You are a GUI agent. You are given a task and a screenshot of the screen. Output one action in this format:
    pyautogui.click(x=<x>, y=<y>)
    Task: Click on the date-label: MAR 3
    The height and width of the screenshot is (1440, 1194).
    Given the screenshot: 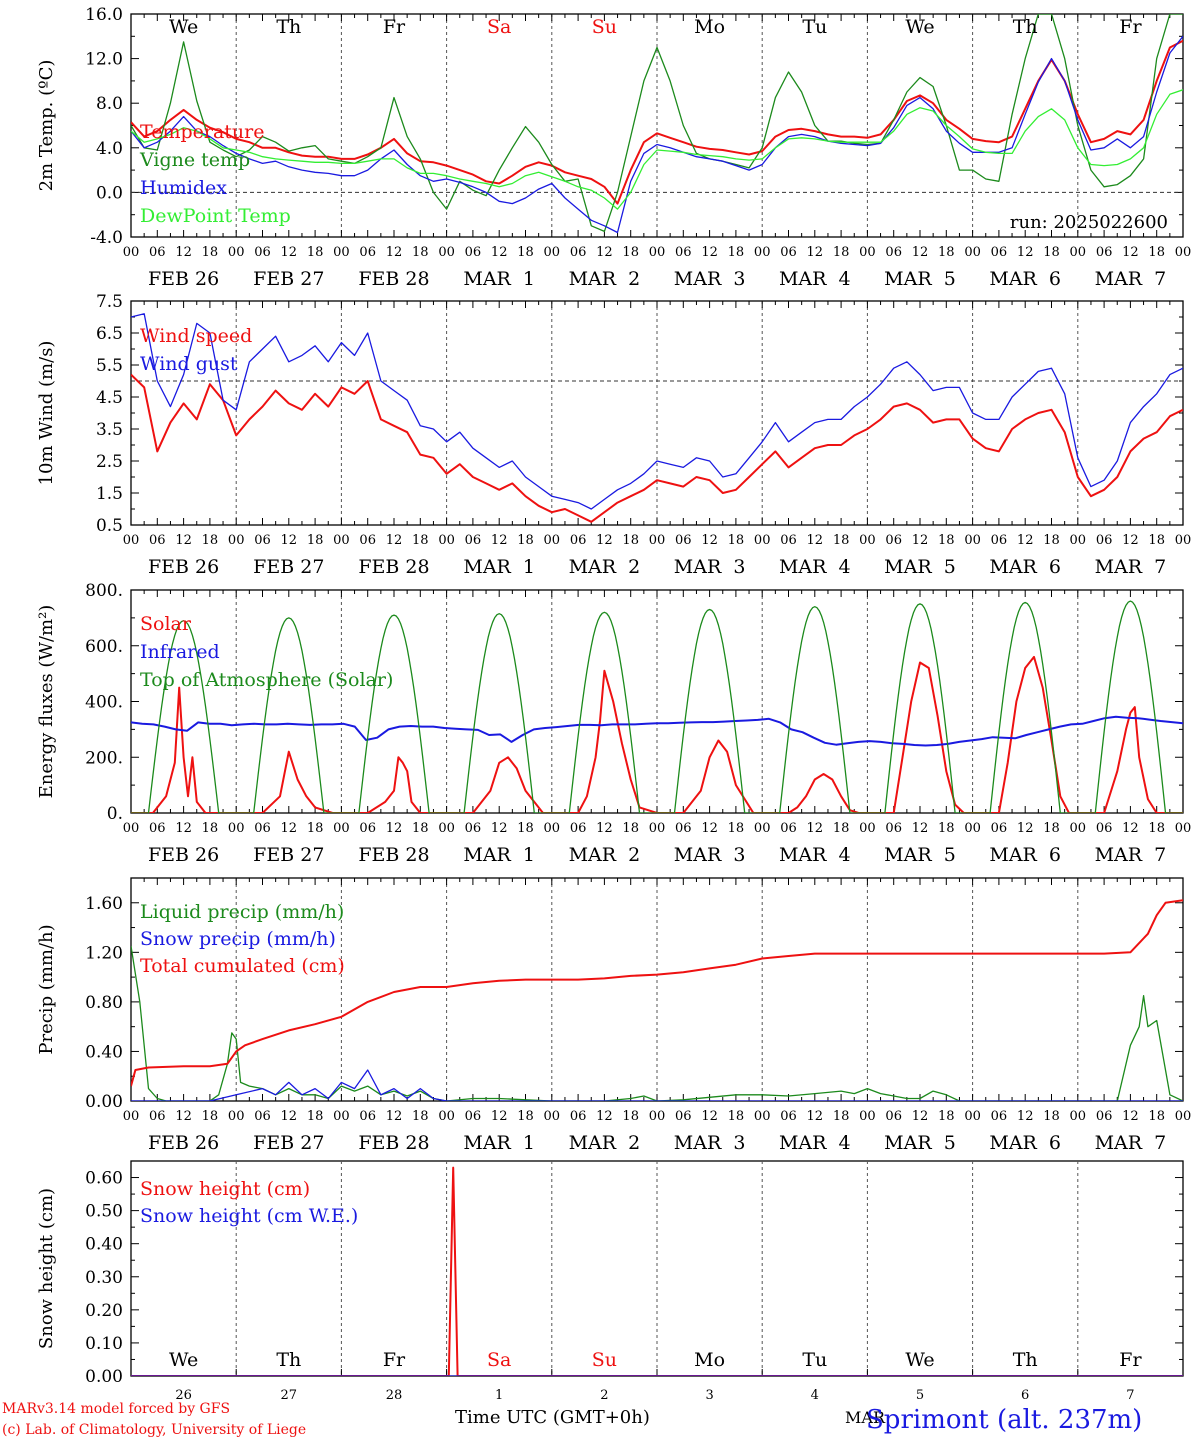 What is the action you would take?
    pyautogui.click(x=710, y=1143)
    